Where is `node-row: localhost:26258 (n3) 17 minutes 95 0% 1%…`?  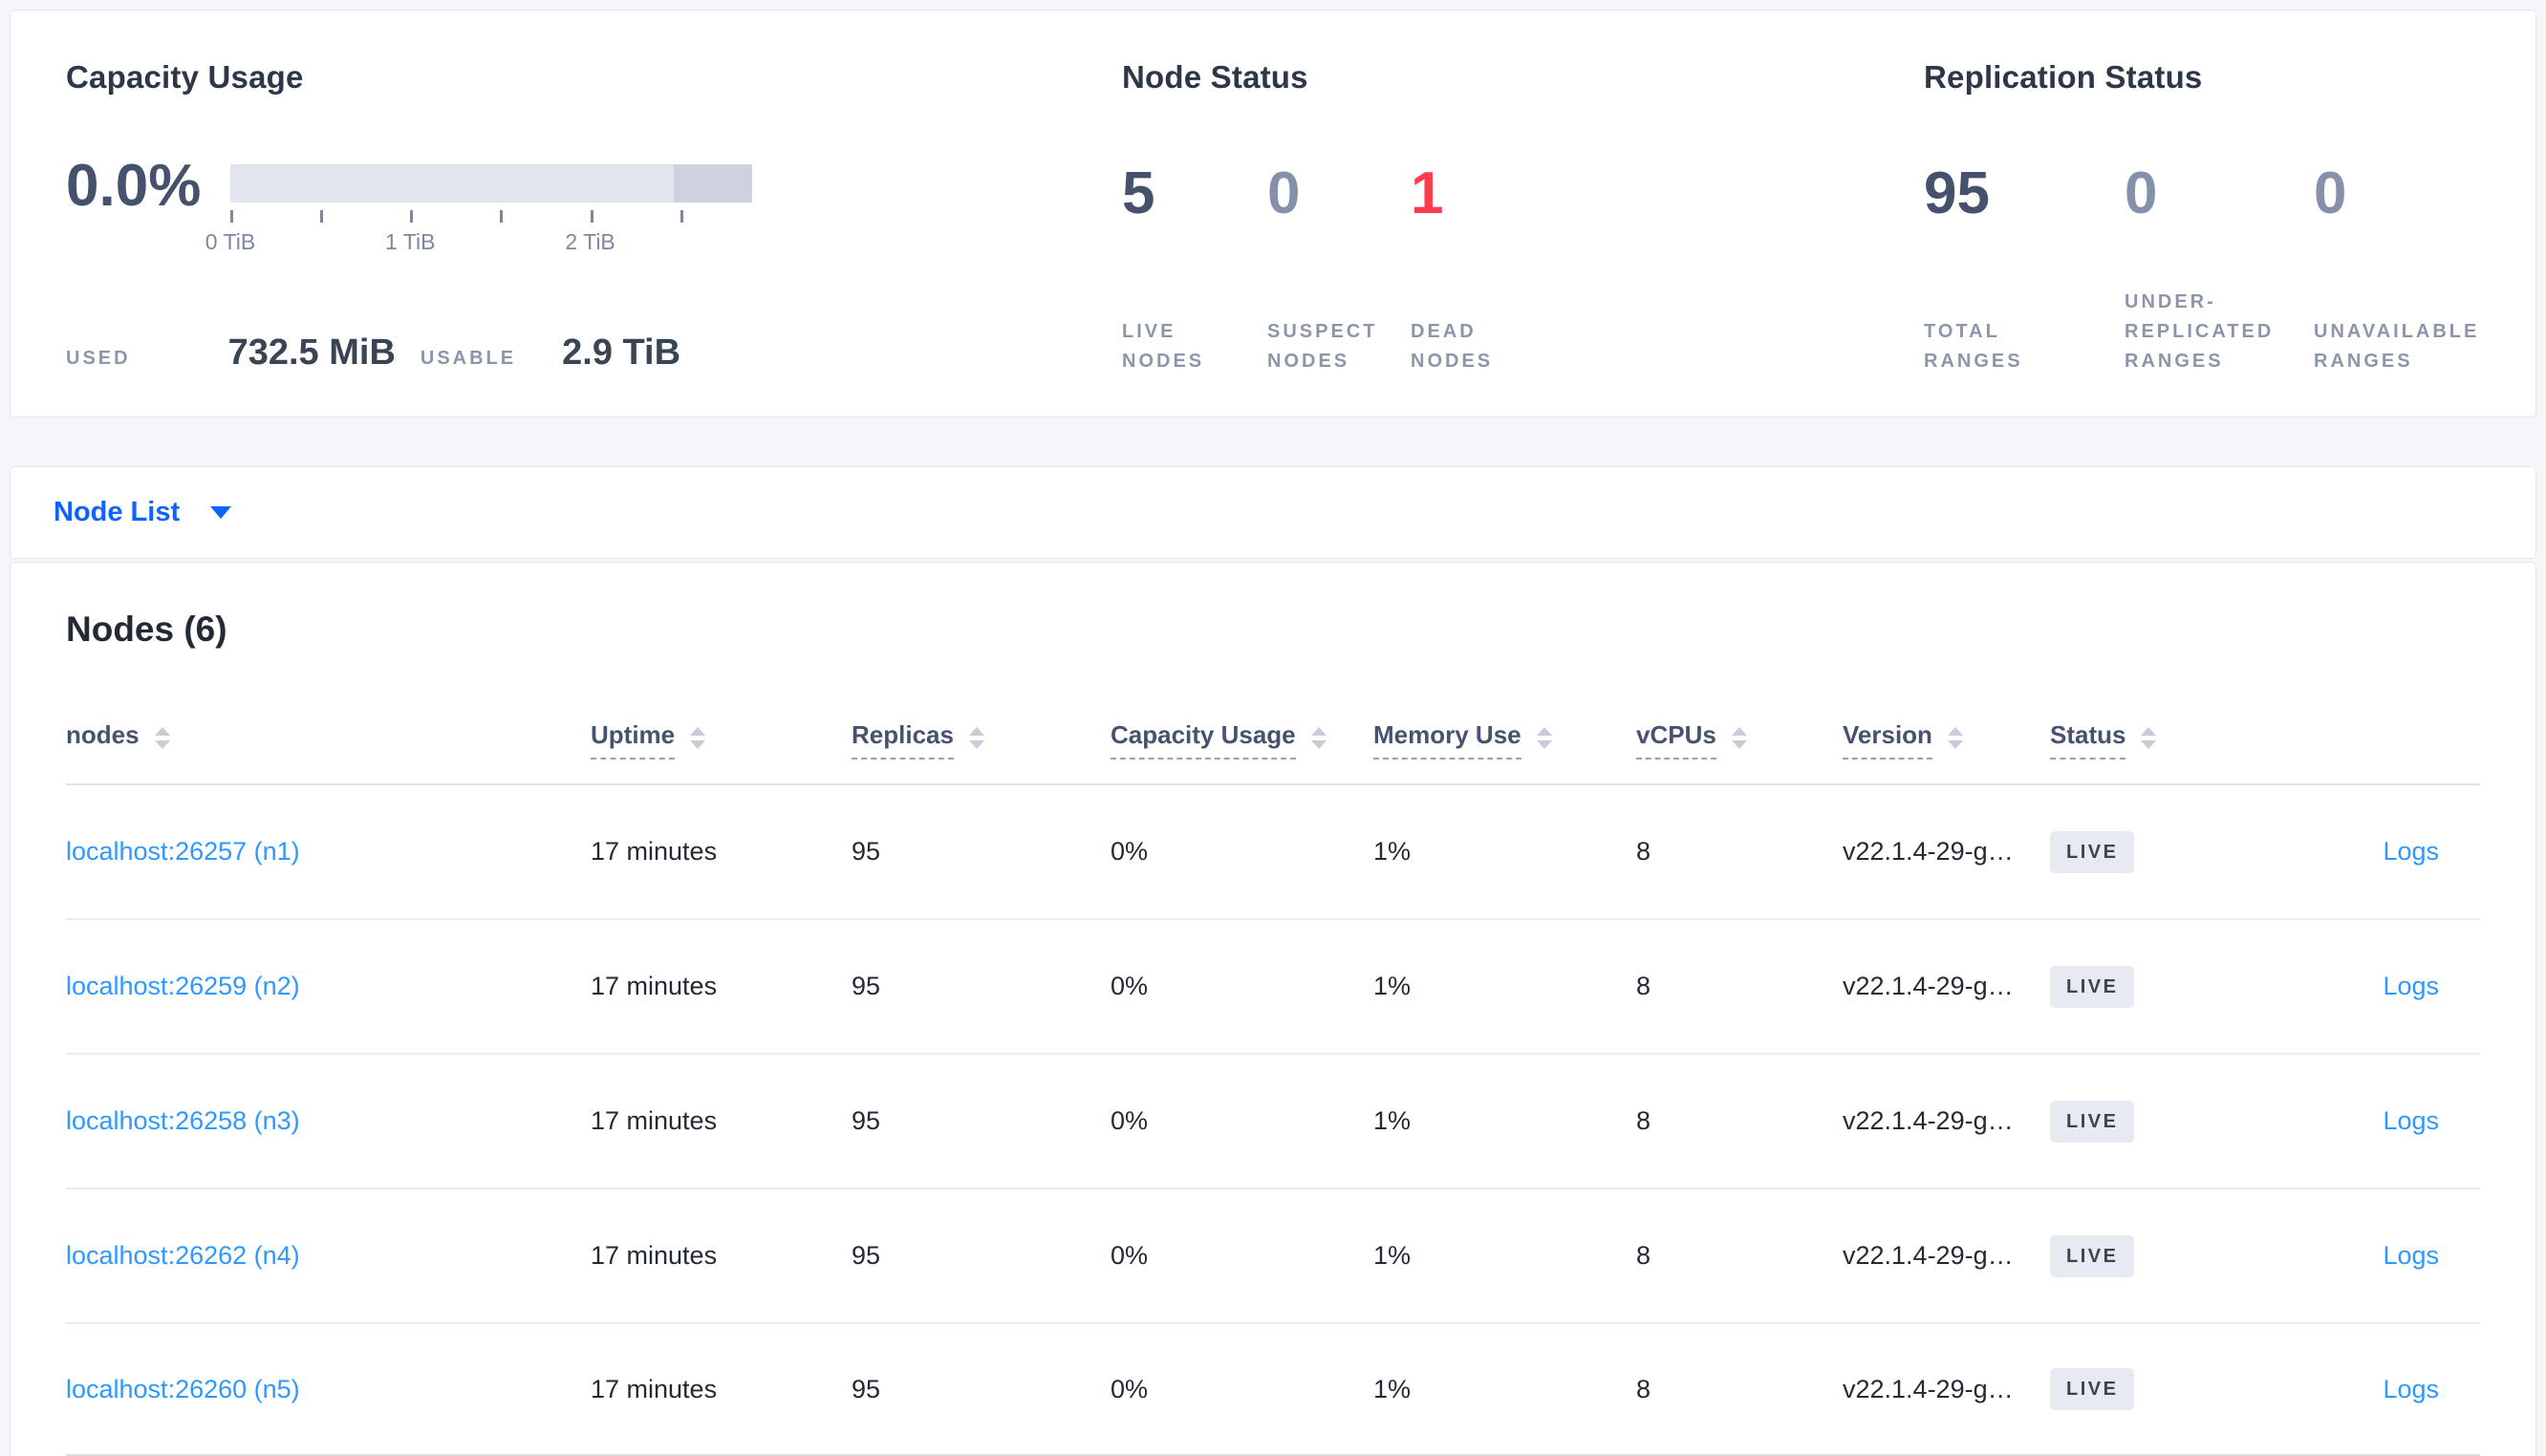 node-row: localhost:26258 (n3) 17 minutes 95 0% 1%… is located at coordinates (1273, 1121).